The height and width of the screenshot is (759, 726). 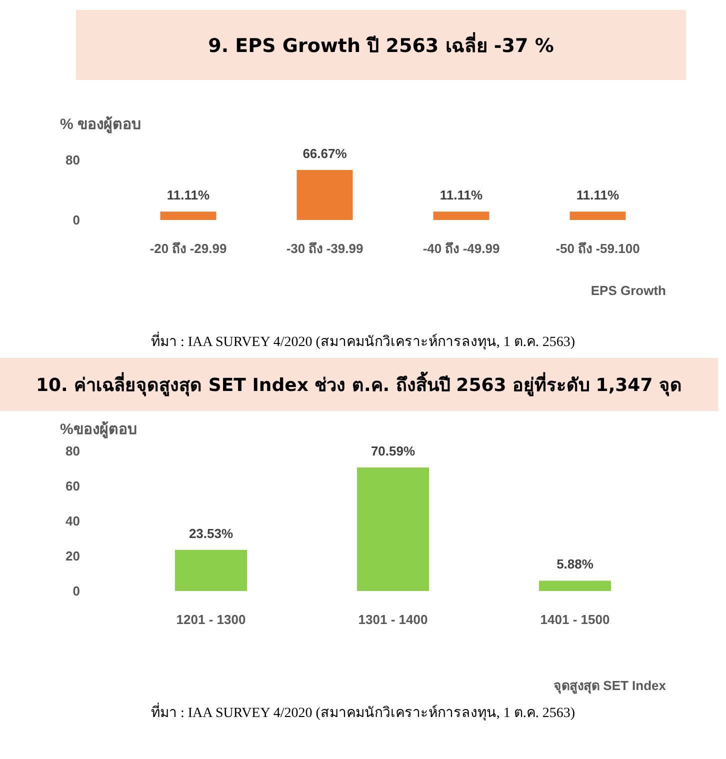 What do you see at coordinates (211, 533) in the screenshot?
I see `data-label: 23.53%` at bounding box center [211, 533].